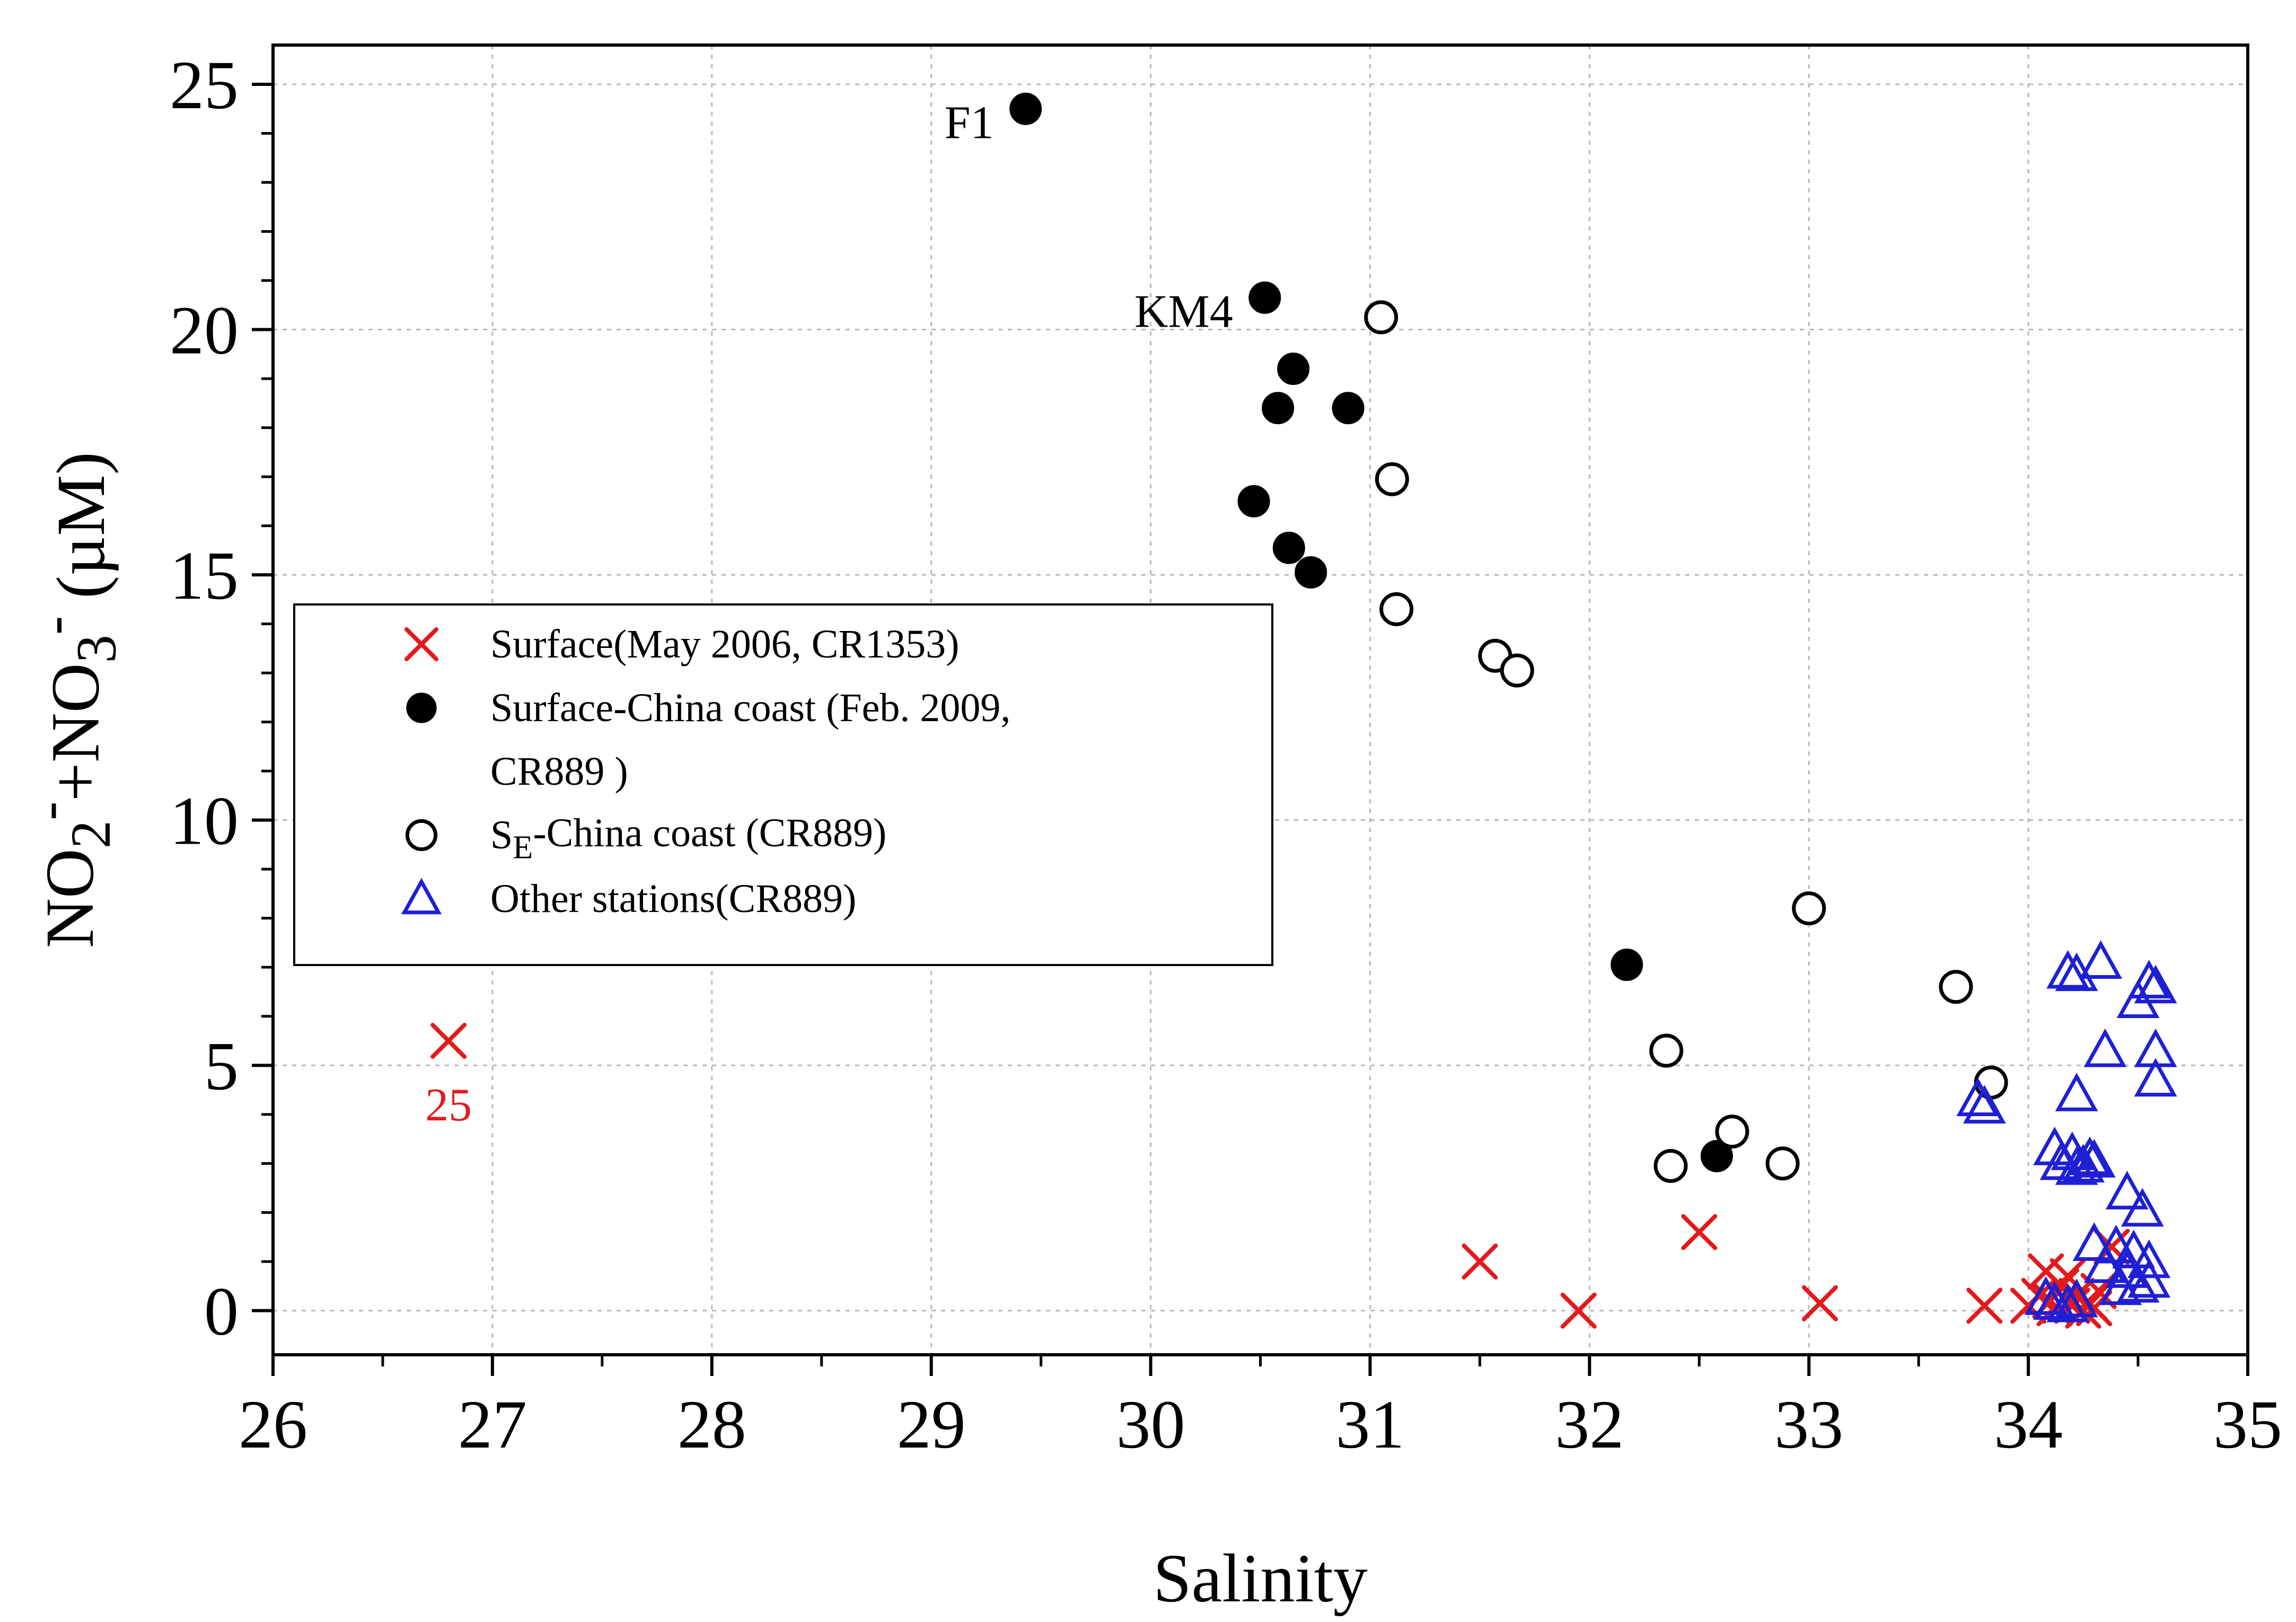  I want to click on legend-item: Surface(May 2006, CR1353), so click(681, 644).